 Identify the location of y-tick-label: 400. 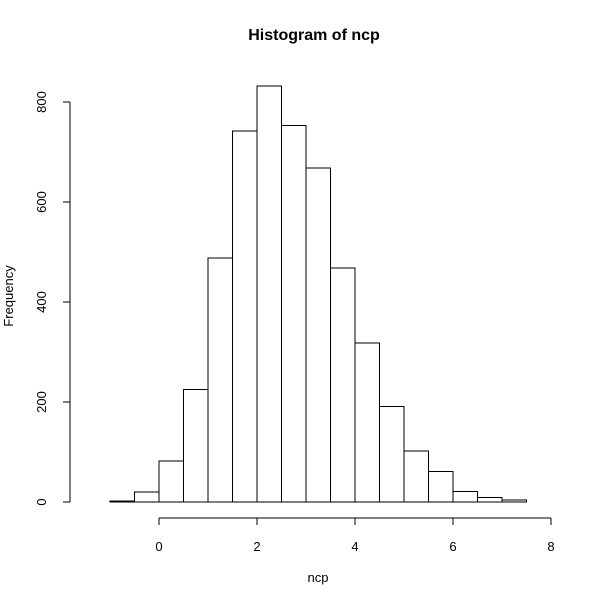
(41, 302).